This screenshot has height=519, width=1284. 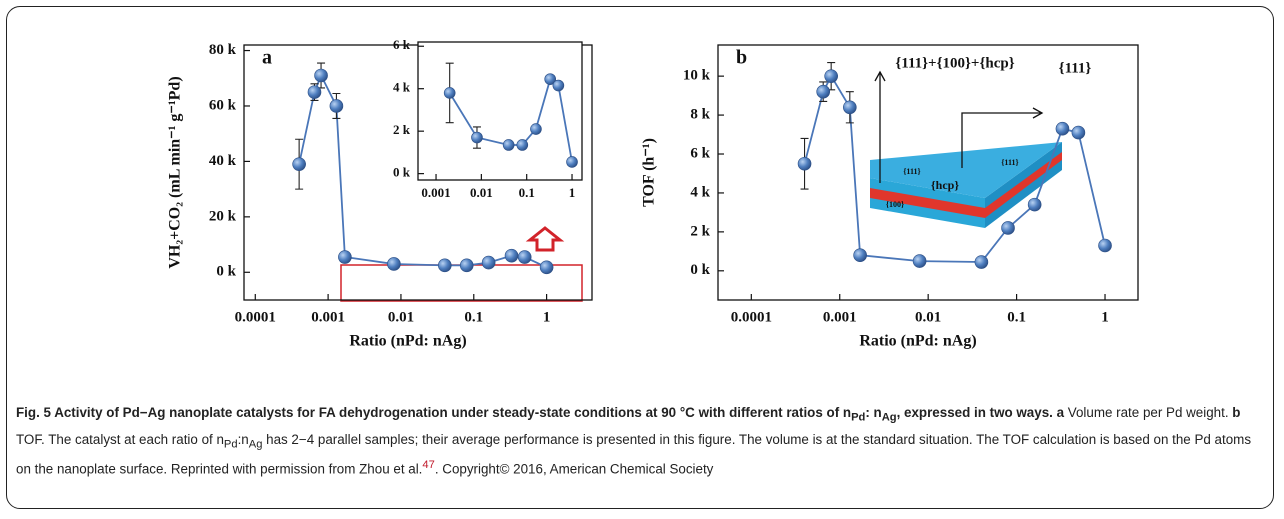 I want to click on caption-reference: 47, so click(x=428, y=465).